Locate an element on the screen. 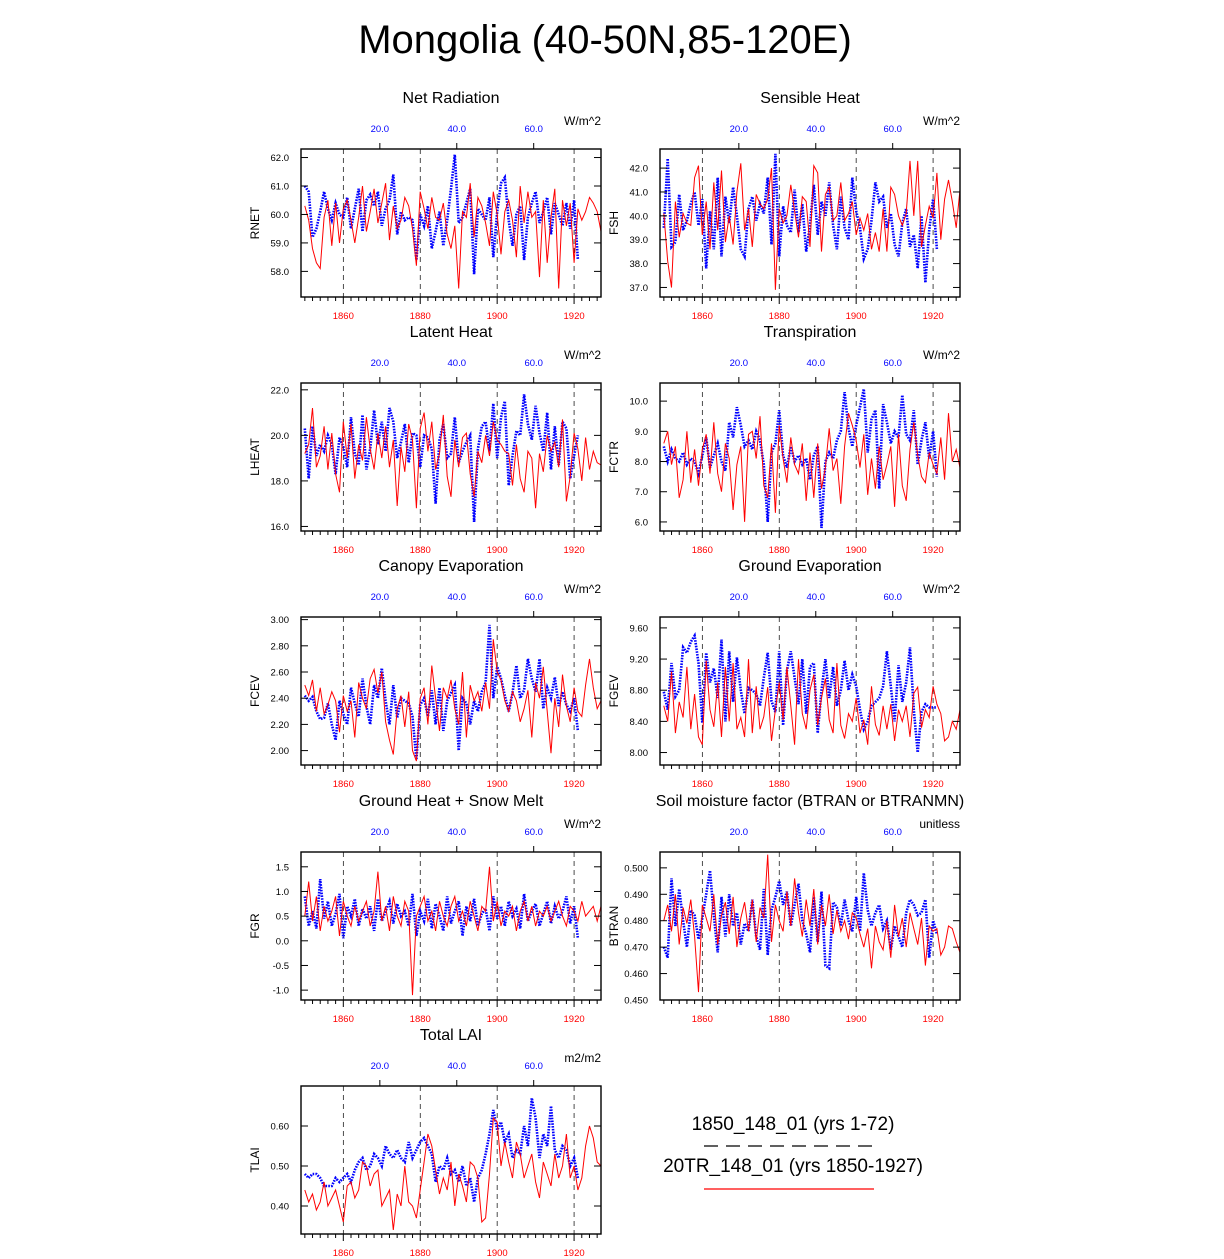  y-tick-label: 20.0 is located at coordinates (280, 436).